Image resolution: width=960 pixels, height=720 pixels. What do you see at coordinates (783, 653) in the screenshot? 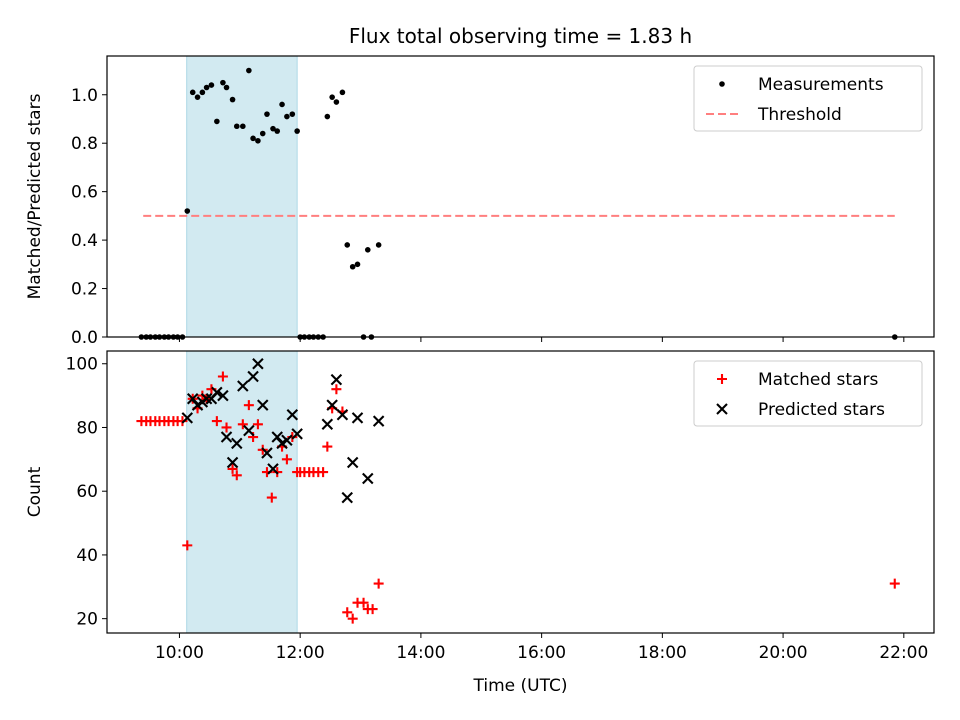
I see `x-tick-label: 20:00` at bounding box center [783, 653].